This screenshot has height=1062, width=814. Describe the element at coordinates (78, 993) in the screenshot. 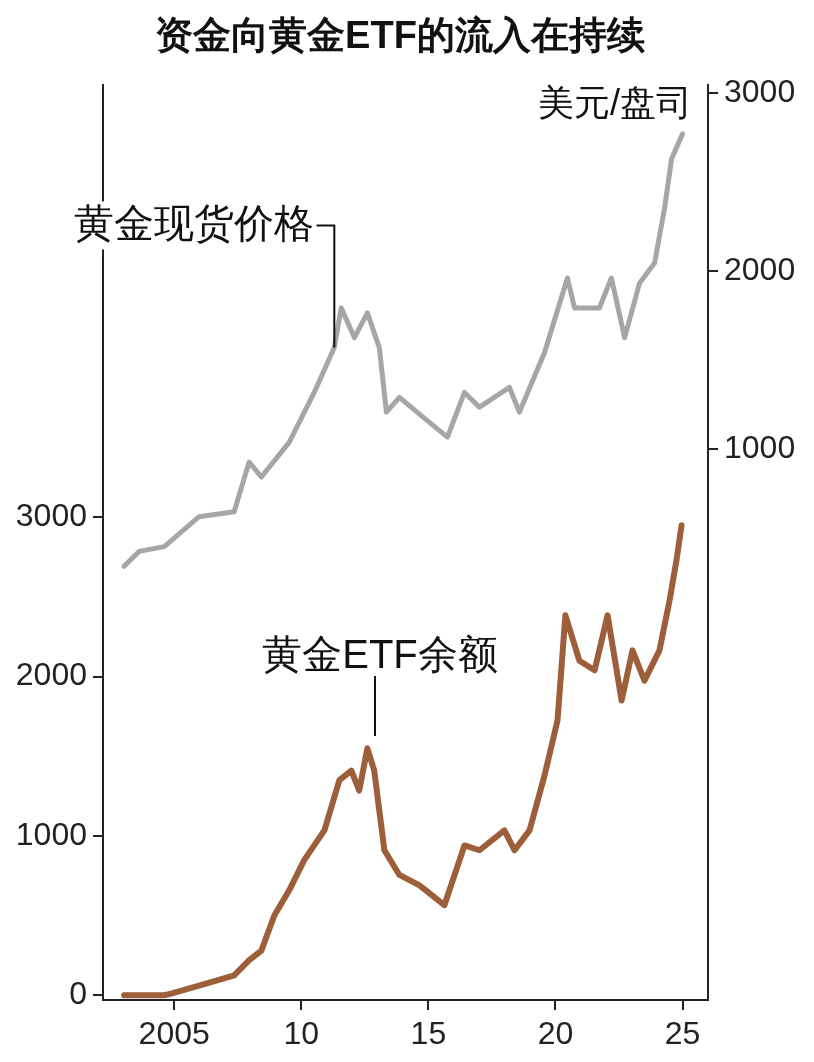

I see `y2-tick-label: 0` at that location.